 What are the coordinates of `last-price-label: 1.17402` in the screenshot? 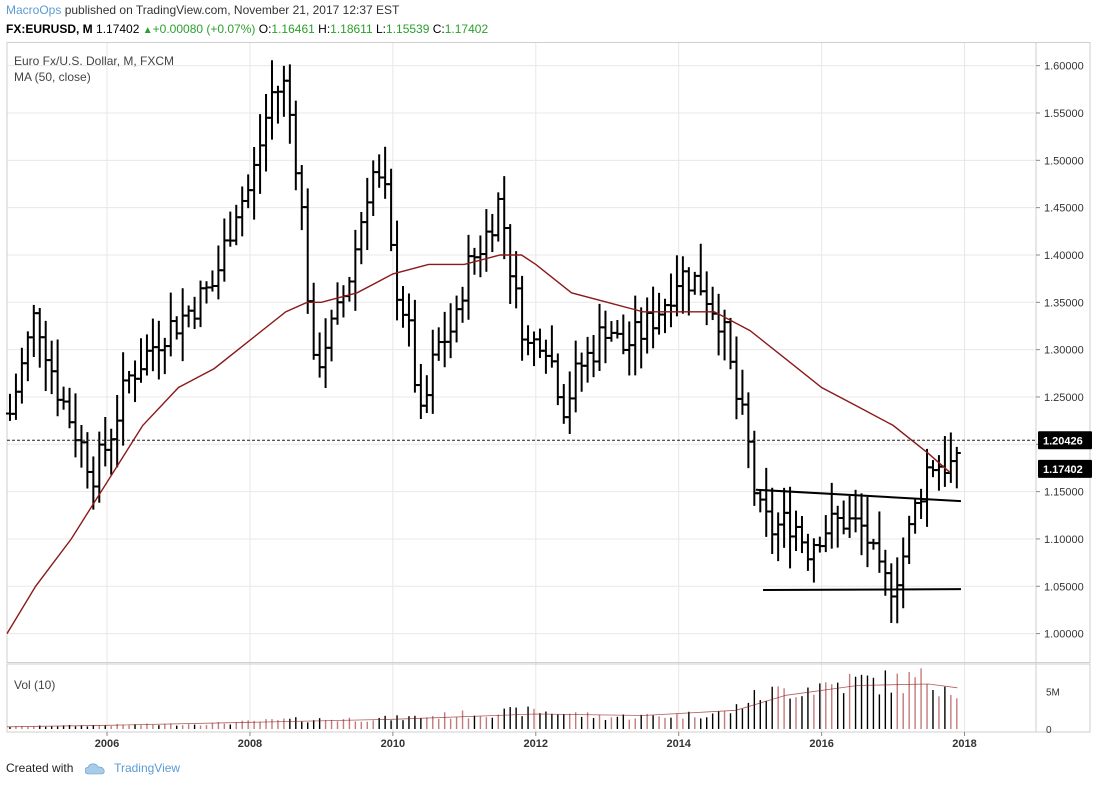 It's located at (1063, 470).